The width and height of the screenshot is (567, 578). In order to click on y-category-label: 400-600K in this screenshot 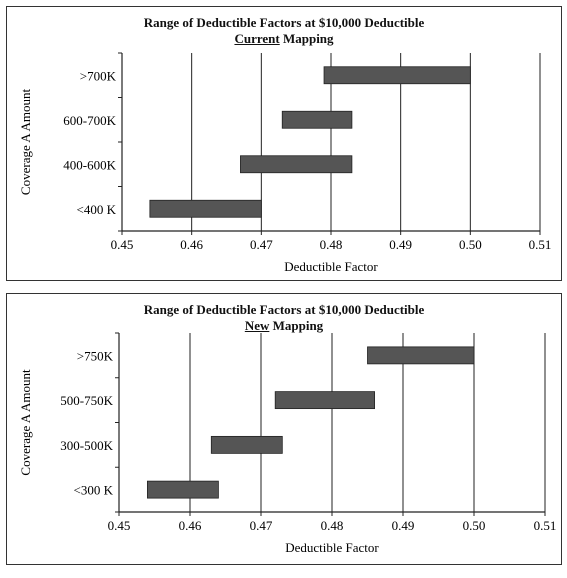, I will do `click(89, 164)`.